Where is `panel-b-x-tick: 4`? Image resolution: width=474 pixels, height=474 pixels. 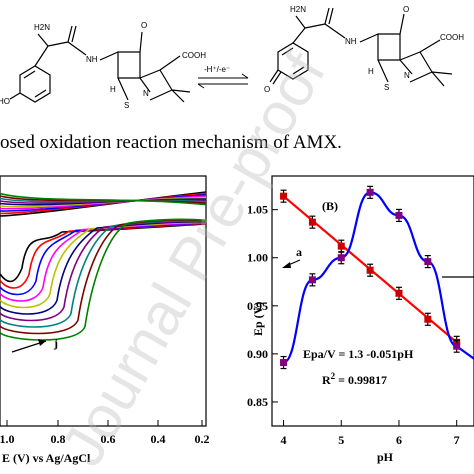
panel-b-x-tick: 4 is located at coordinates (284, 440).